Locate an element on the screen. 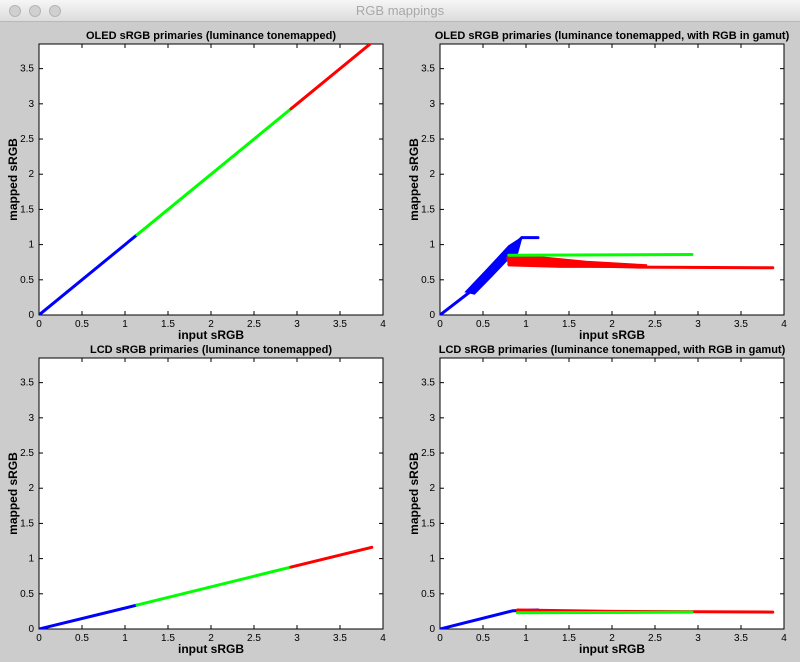 The height and width of the screenshot is (662, 800). window-title: RGB mappings is located at coordinates (400, 10).